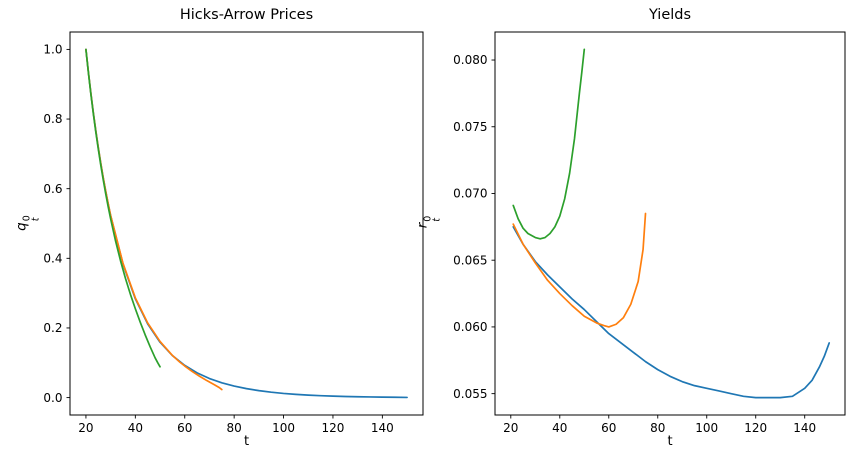  What do you see at coordinates (470, 260) in the screenshot?
I see `y-tick-label: 0.065` at bounding box center [470, 260].